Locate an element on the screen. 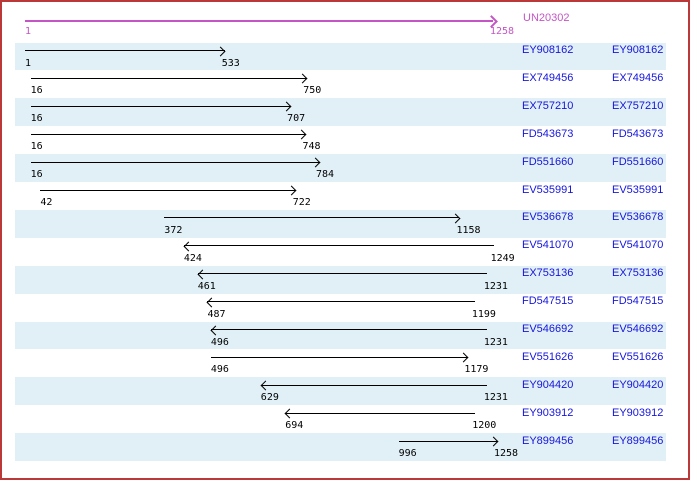 This screenshot has width=690, height=480. alignment-end-coordinate: 722 is located at coordinates (301, 202).